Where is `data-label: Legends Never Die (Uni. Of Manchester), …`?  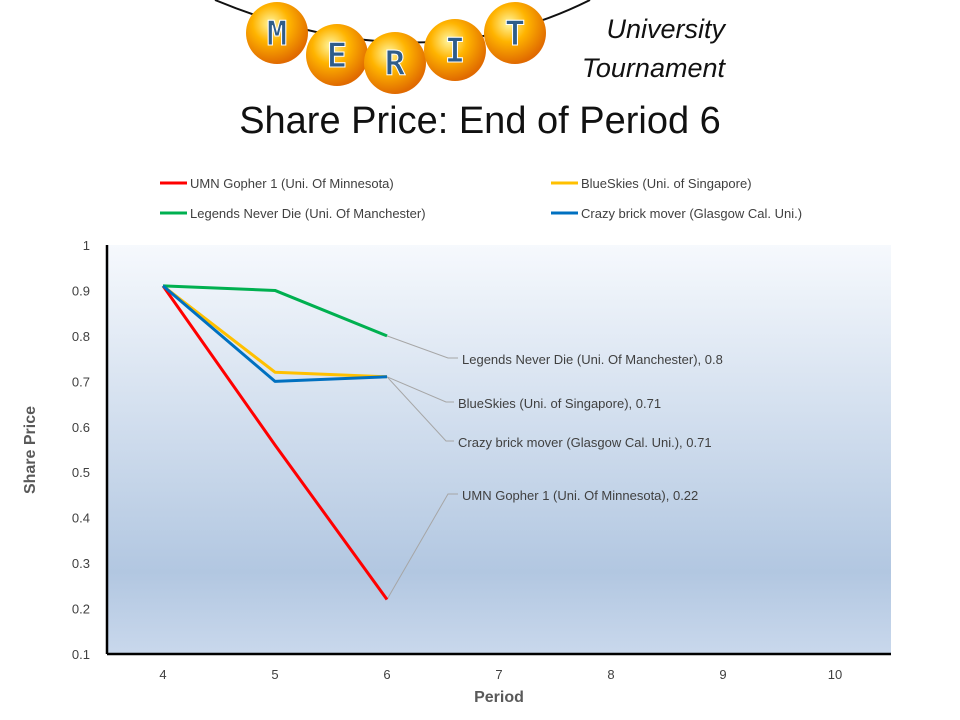
data-label: Legends Never Die (Uni. Of Manchester), … is located at coordinates (592, 359).